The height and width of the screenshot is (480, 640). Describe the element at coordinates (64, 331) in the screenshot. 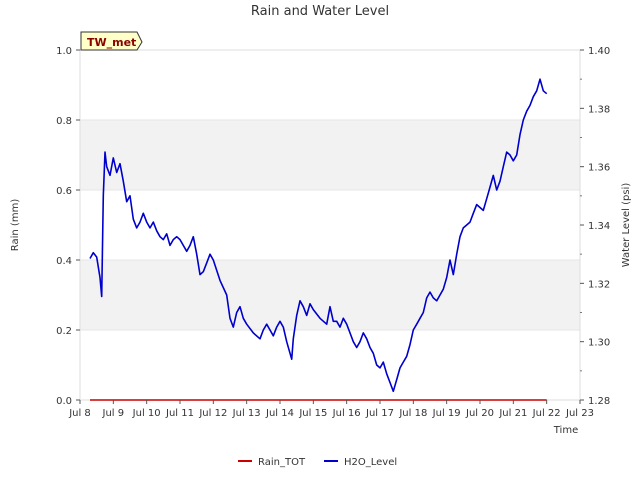

I see `y-left-tick-label: 0.2` at that location.